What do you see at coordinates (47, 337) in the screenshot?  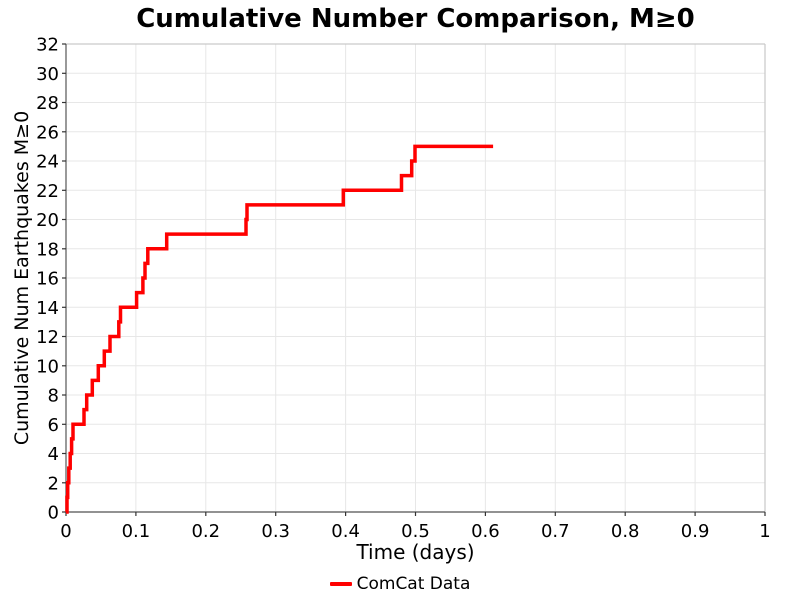 I see `y-tick-label: 12` at bounding box center [47, 337].